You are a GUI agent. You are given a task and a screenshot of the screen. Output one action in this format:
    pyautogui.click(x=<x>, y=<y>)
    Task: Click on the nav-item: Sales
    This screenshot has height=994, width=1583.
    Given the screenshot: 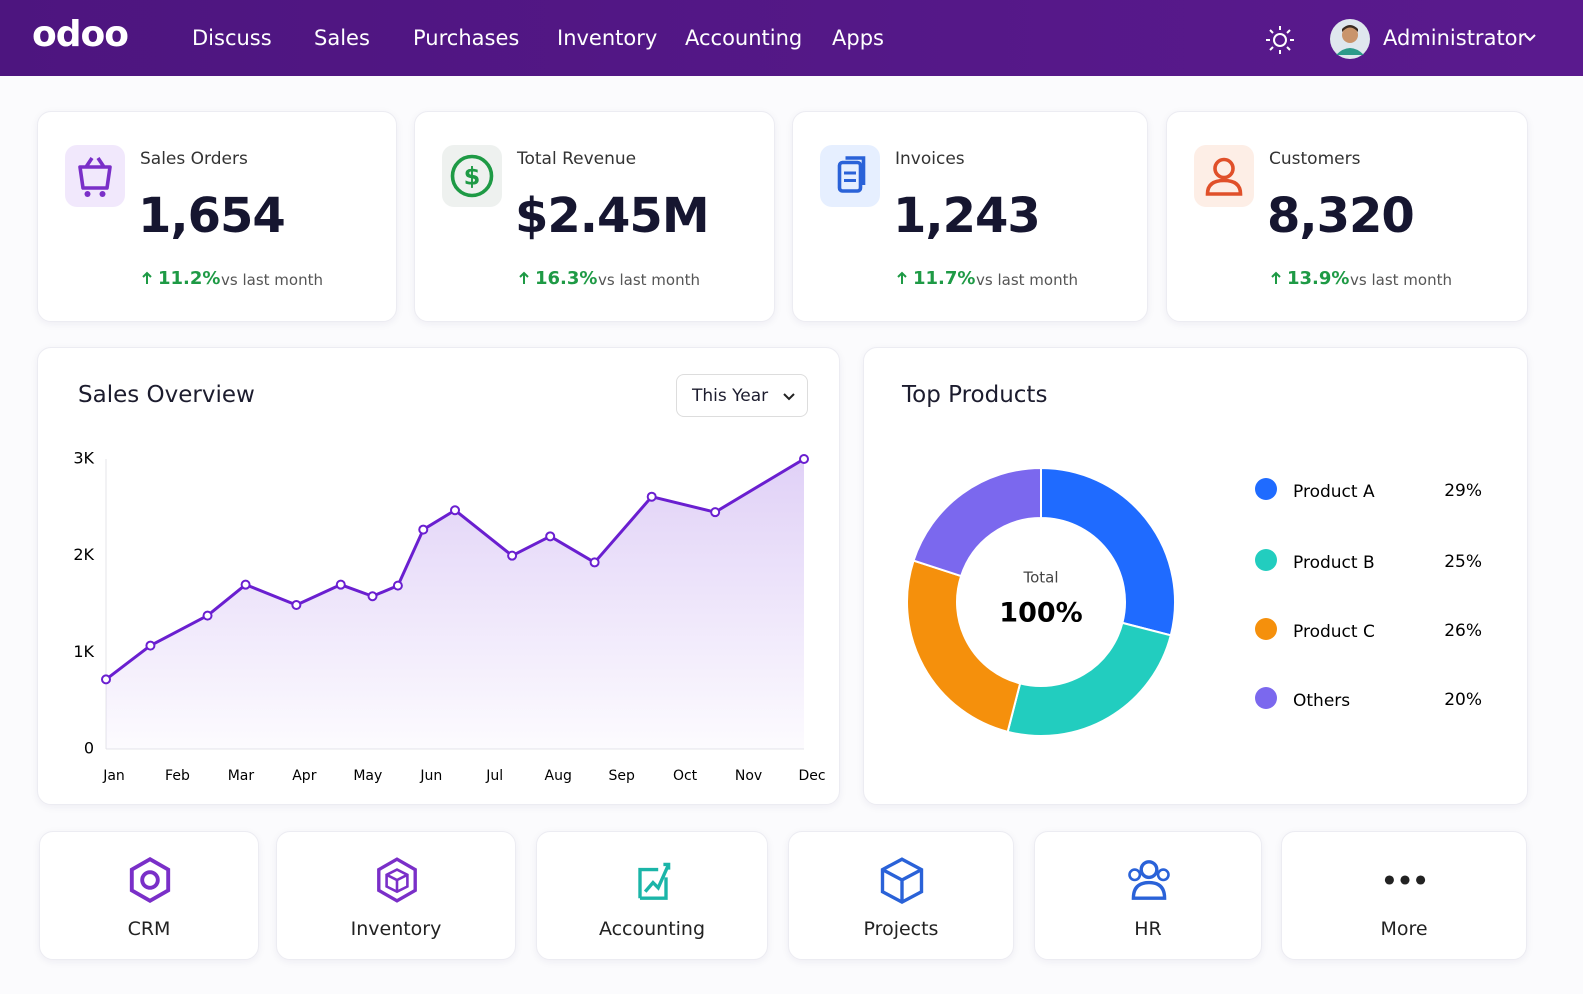 What is the action you would take?
    pyautogui.click(x=342, y=38)
    